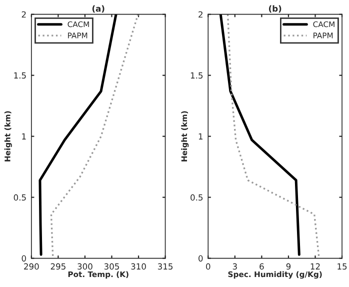 The width and height of the screenshot is (349, 287). I want to click on x-tick-label: 305, so click(111, 266).